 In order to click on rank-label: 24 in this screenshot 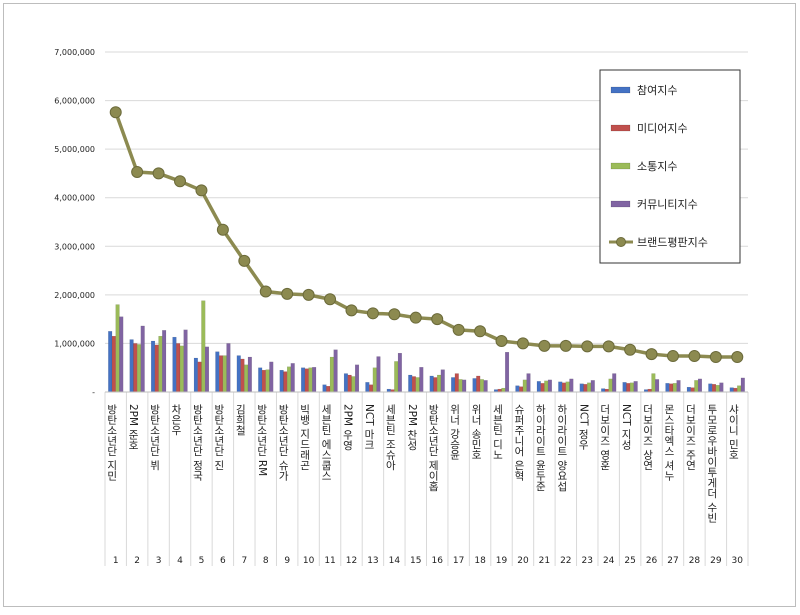, I will do `click(609, 561)`.